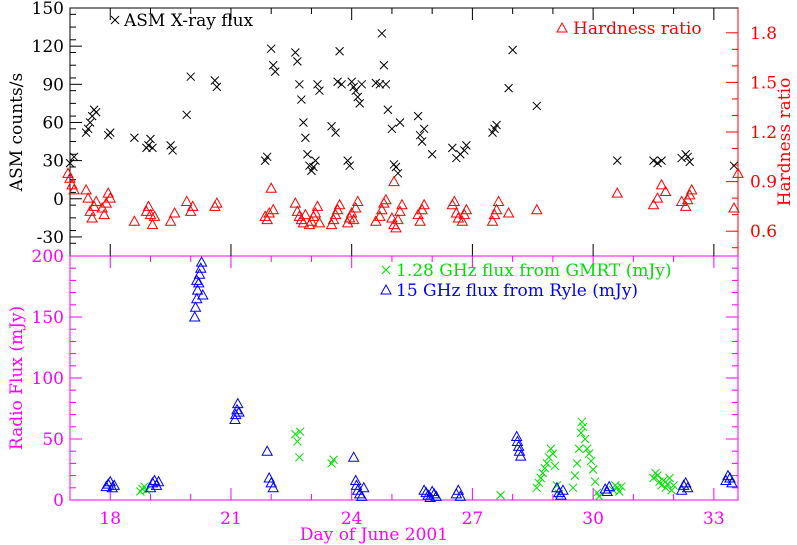 The image size is (797, 545). What do you see at coordinates (48, 47) in the screenshot?
I see `top-y-tick-label: 120` at bounding box center [48, 47].